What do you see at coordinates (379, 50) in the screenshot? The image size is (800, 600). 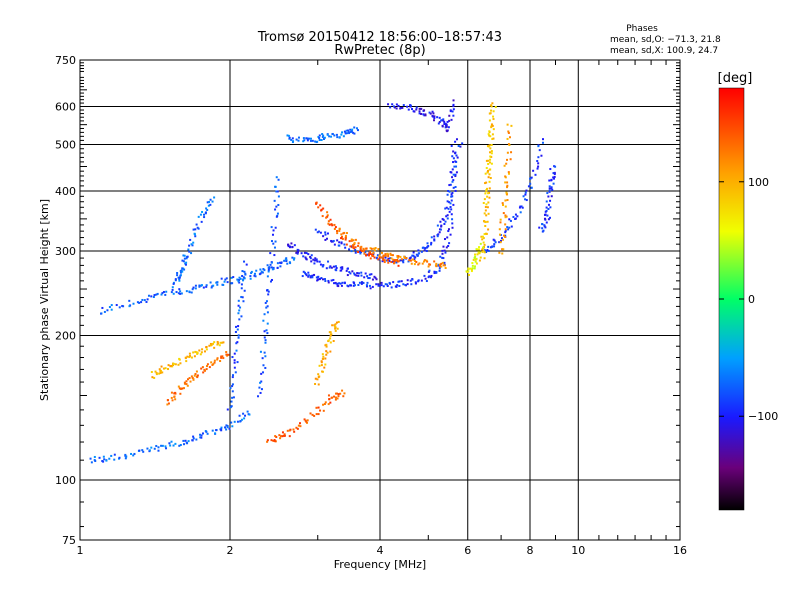 I see `chart-subtitle: RwPretec (8p)` at bounding box center [379, 50].